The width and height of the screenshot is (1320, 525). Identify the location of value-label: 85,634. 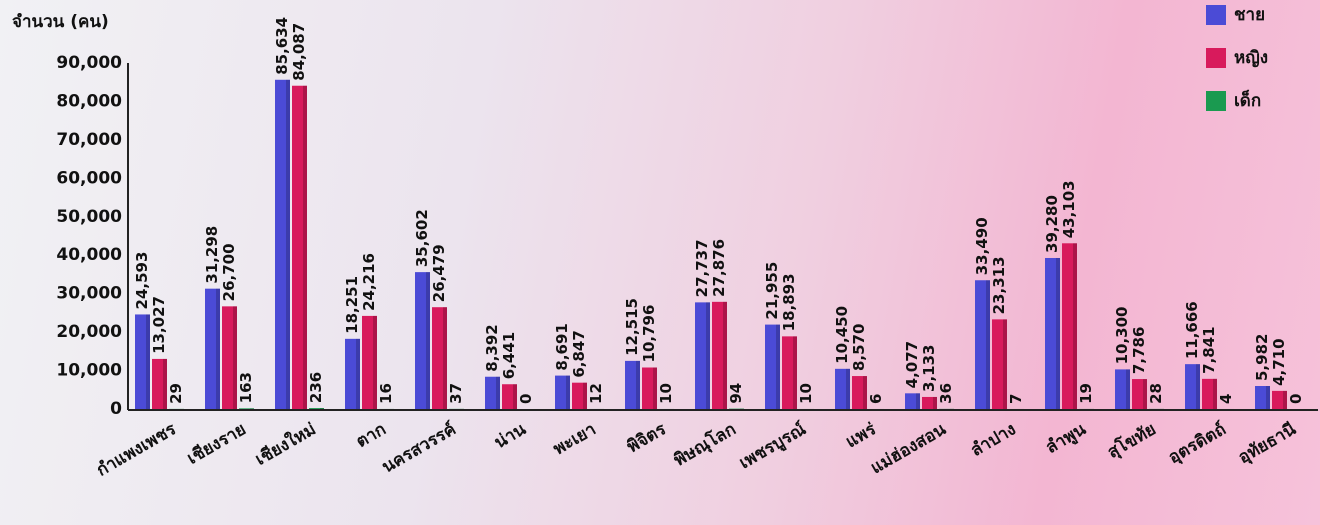
(282, 46).